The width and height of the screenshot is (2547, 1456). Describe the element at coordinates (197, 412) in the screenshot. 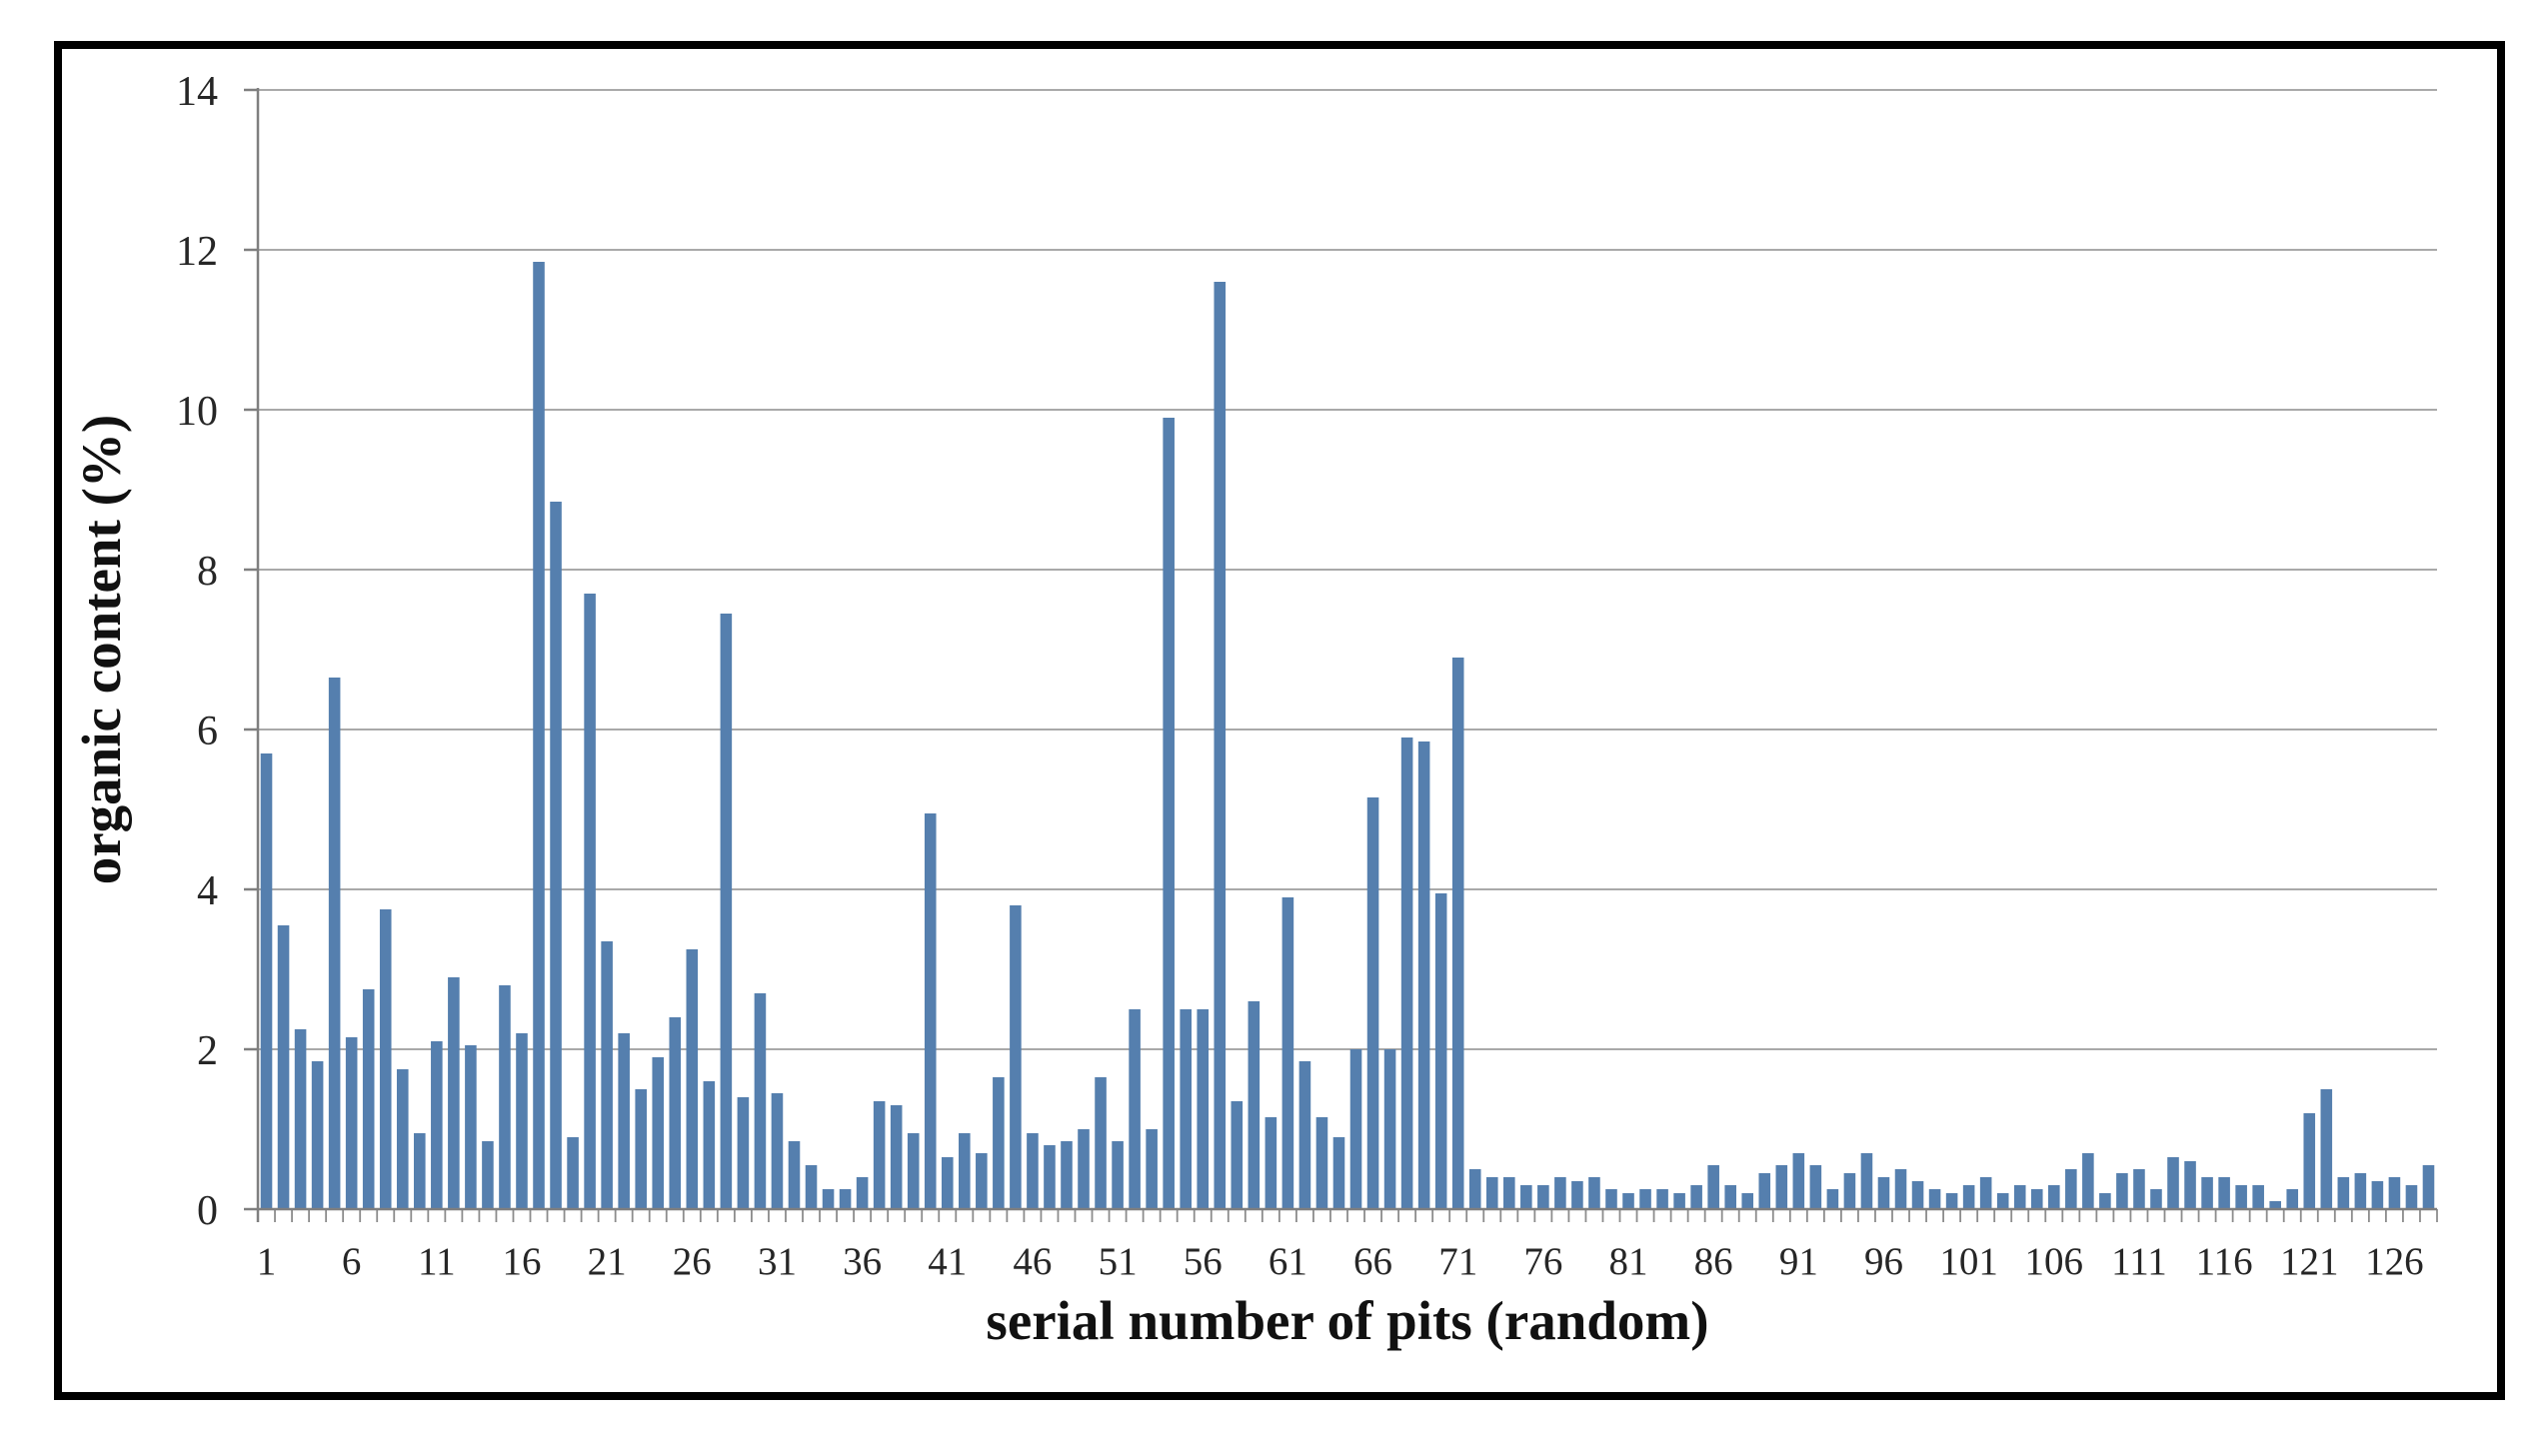

I see `y-tick-label: 10` at that location.